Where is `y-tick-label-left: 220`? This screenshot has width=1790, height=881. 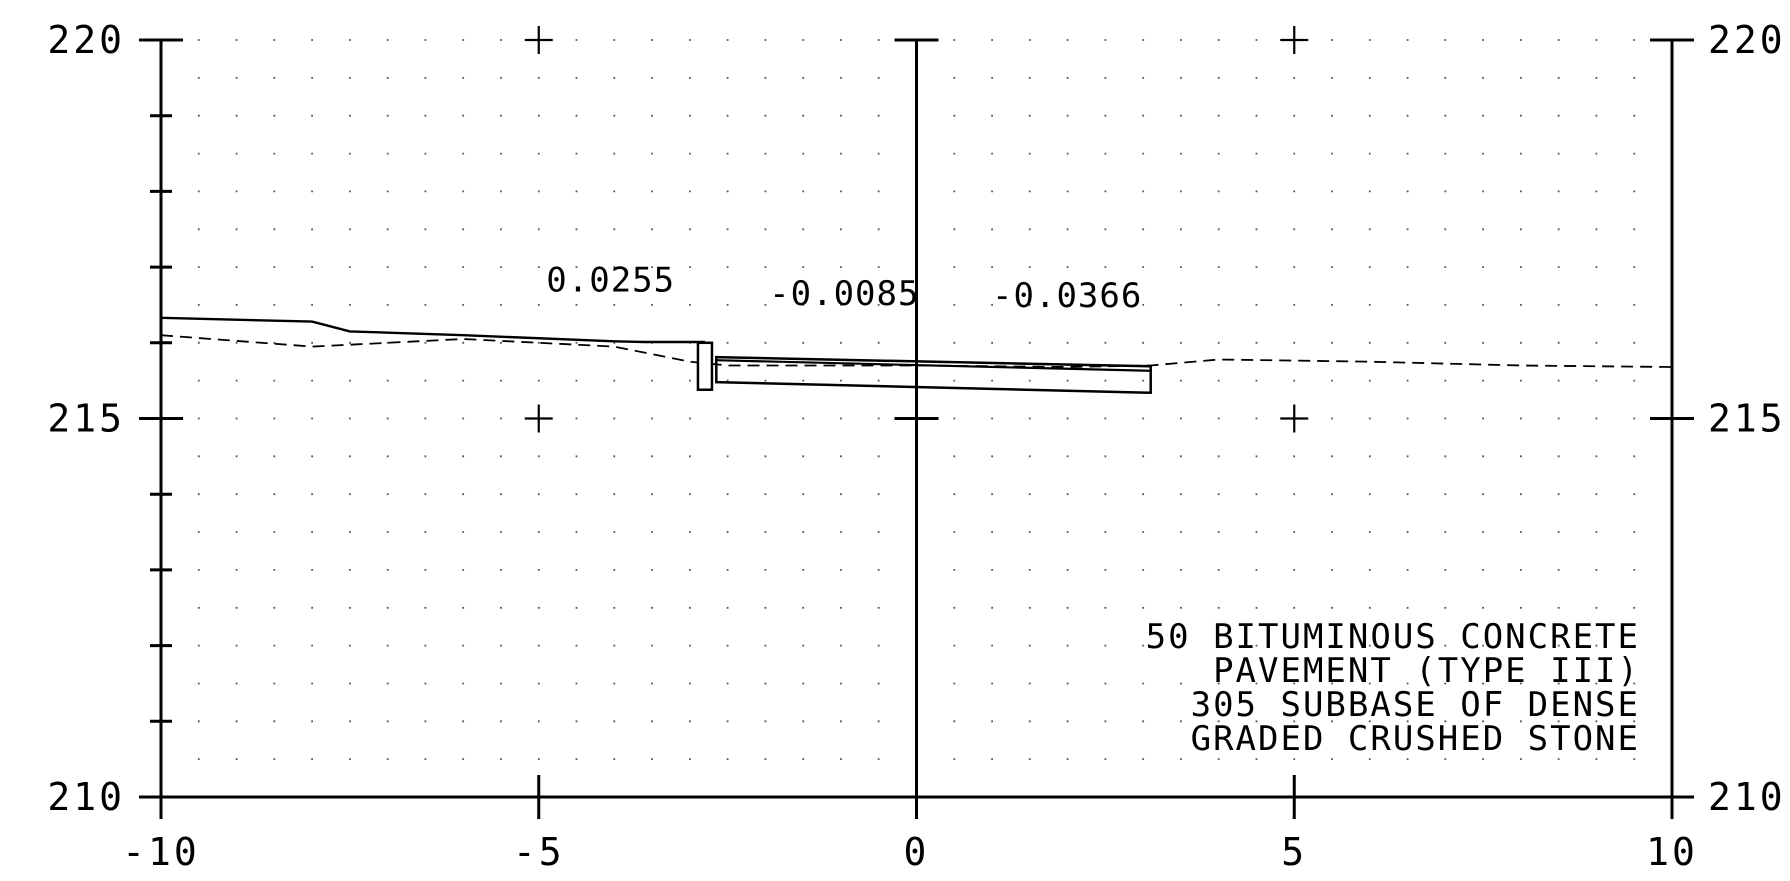 y-tick-label-left: 220 is located at coordinates (86, 40).